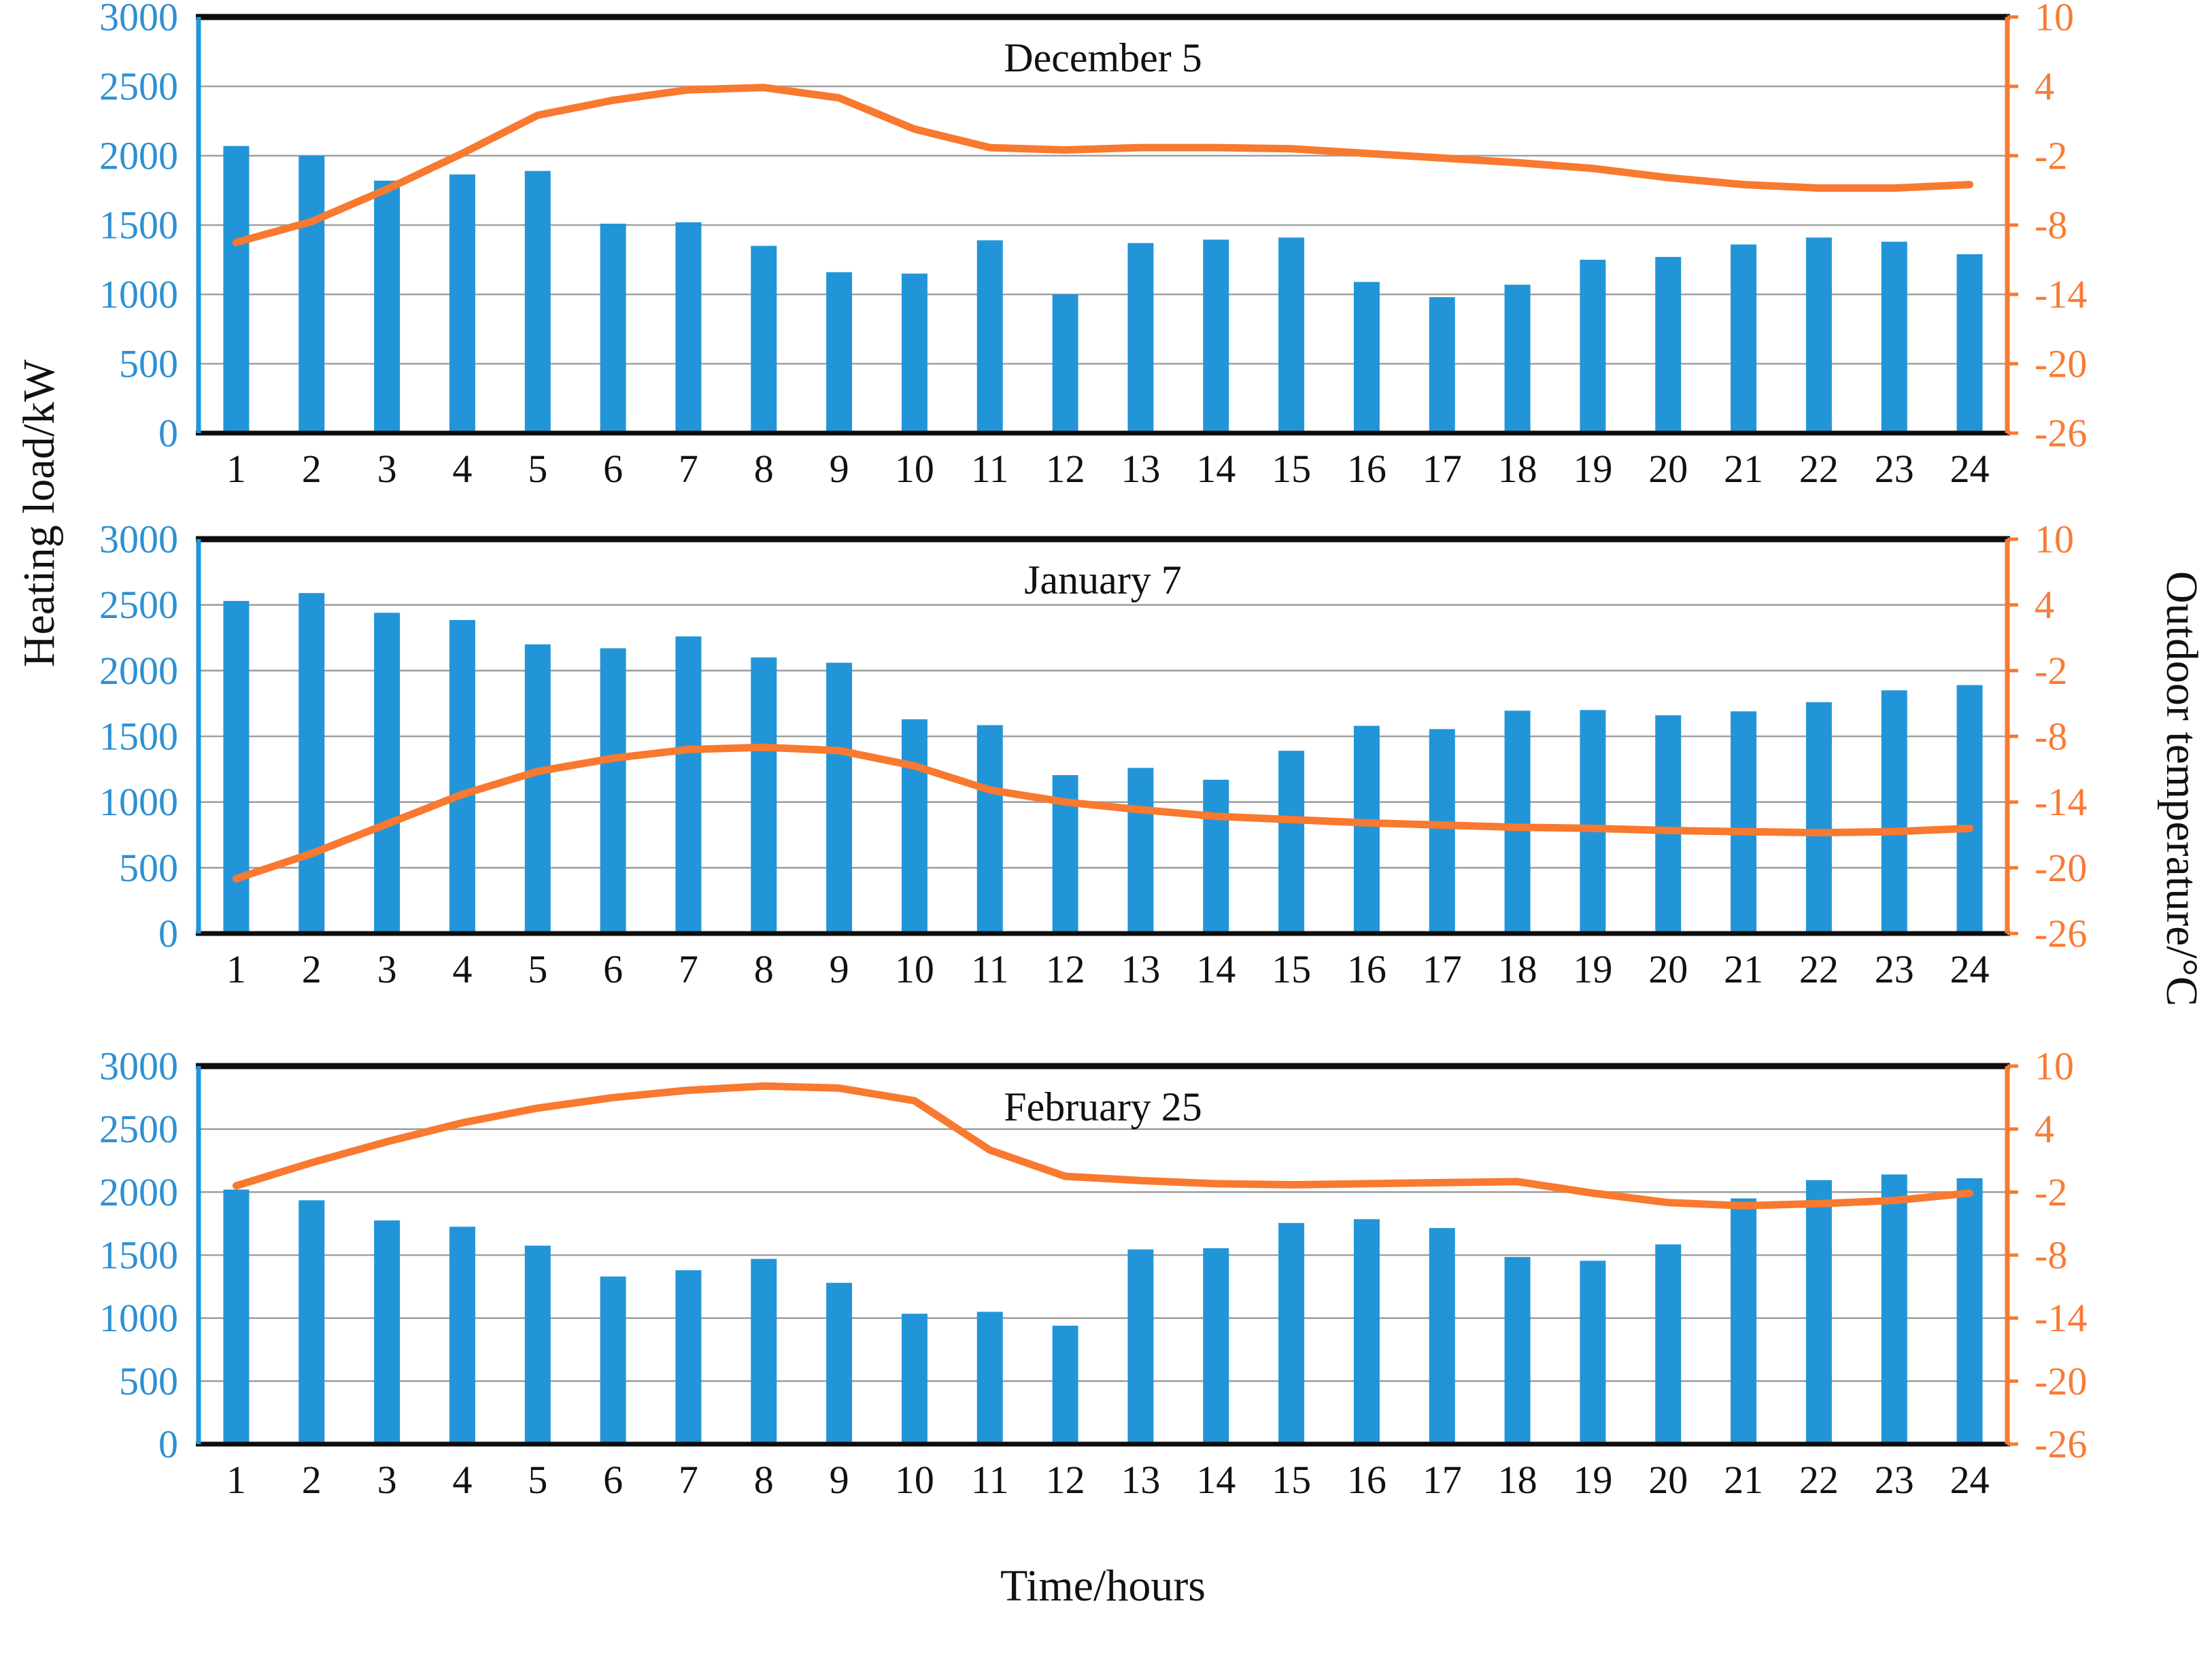 The height and width of the screenshot is (1661, 2212). I want to click on heating-load-bar-h11, so click(989, 1378).